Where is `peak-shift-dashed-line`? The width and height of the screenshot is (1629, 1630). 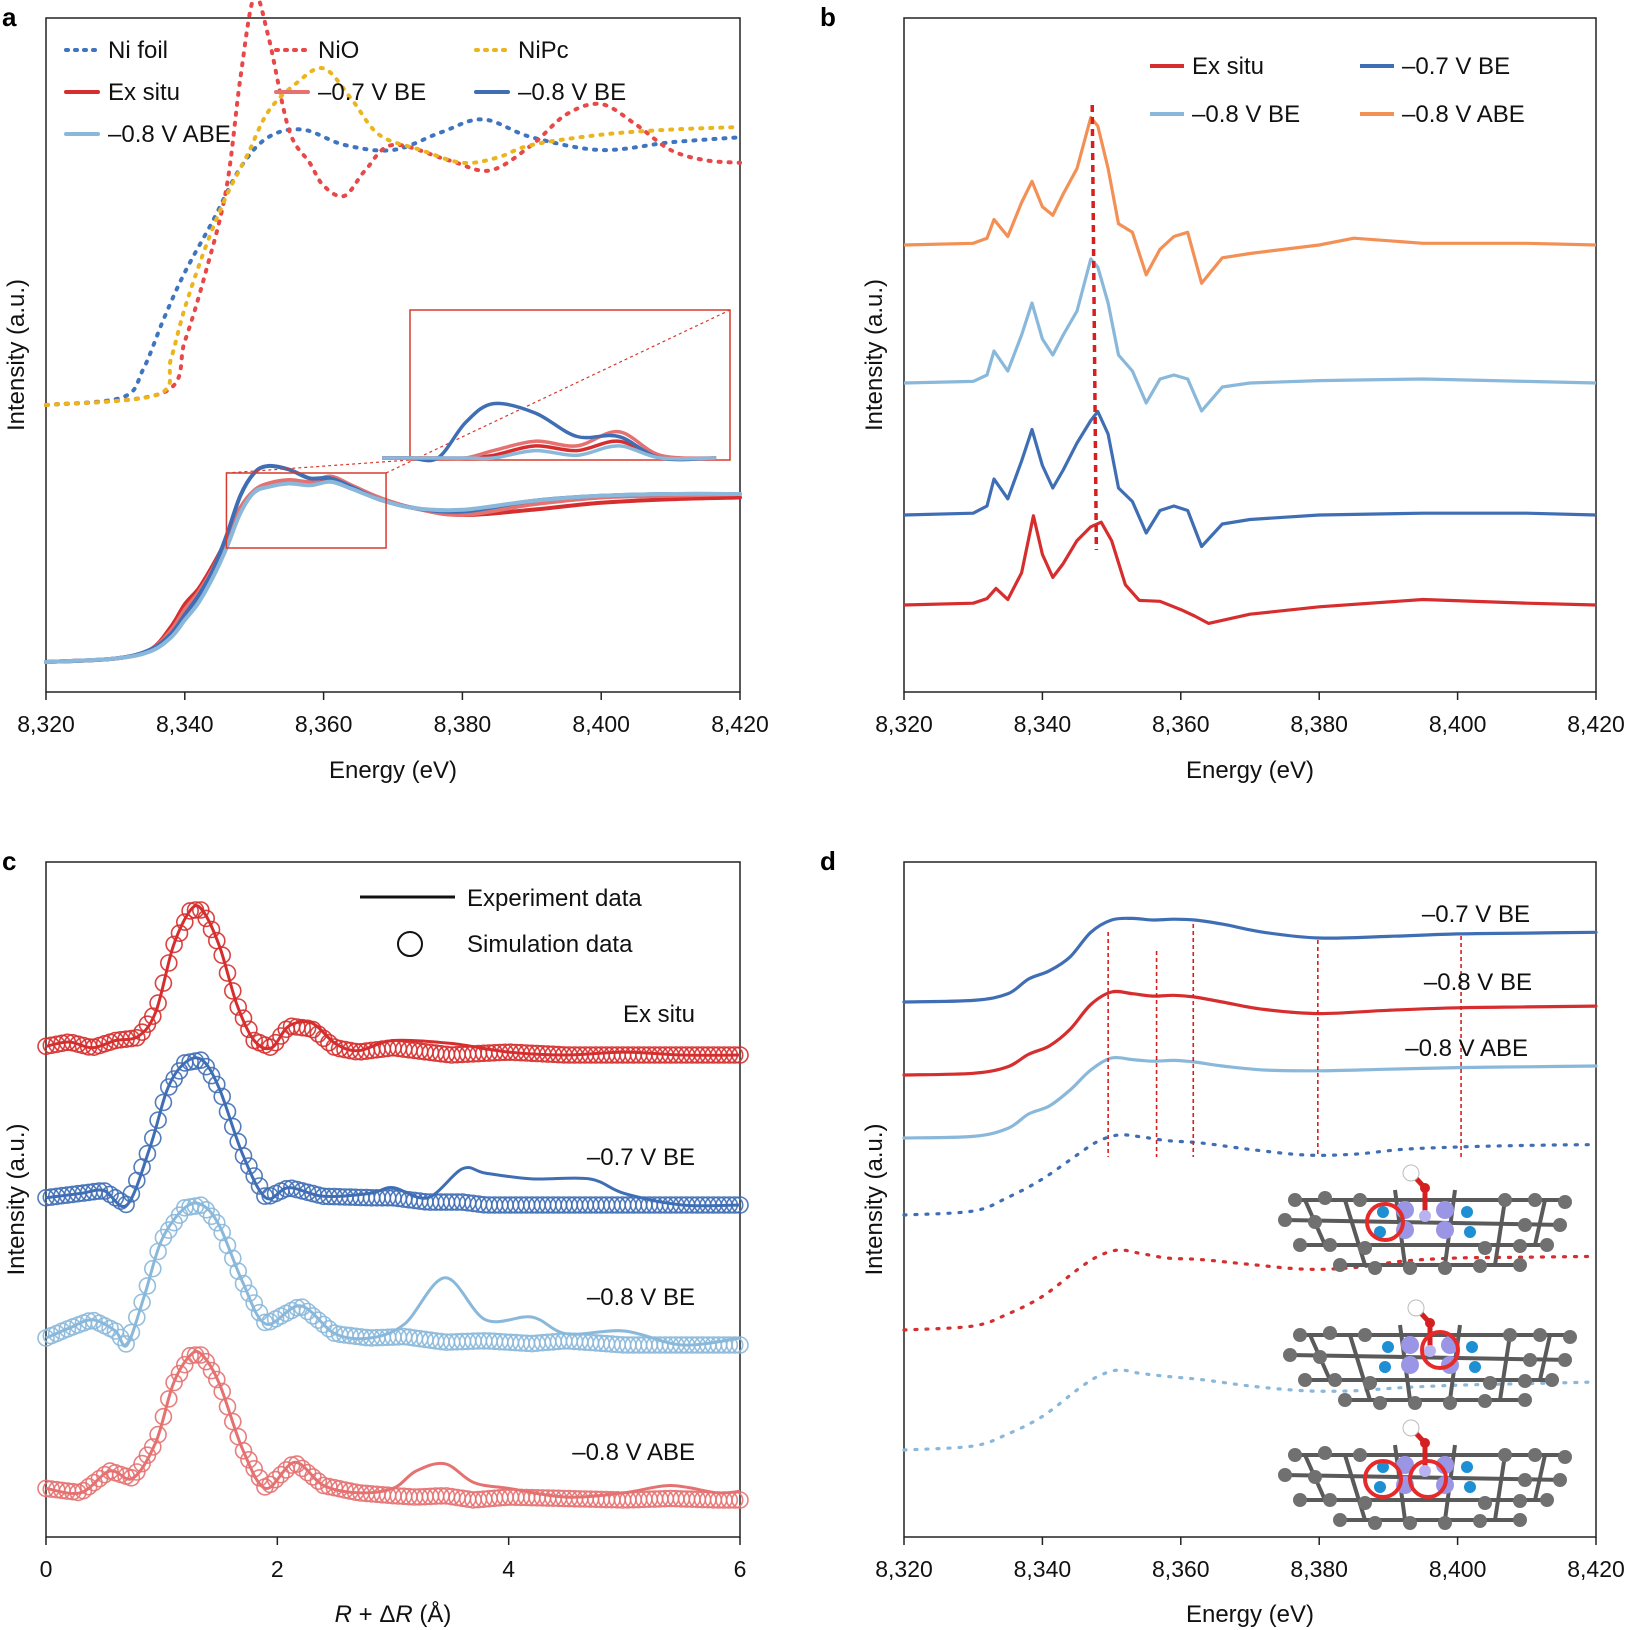
peak-shift-dashed-line is located at coordinates (1094, 327).